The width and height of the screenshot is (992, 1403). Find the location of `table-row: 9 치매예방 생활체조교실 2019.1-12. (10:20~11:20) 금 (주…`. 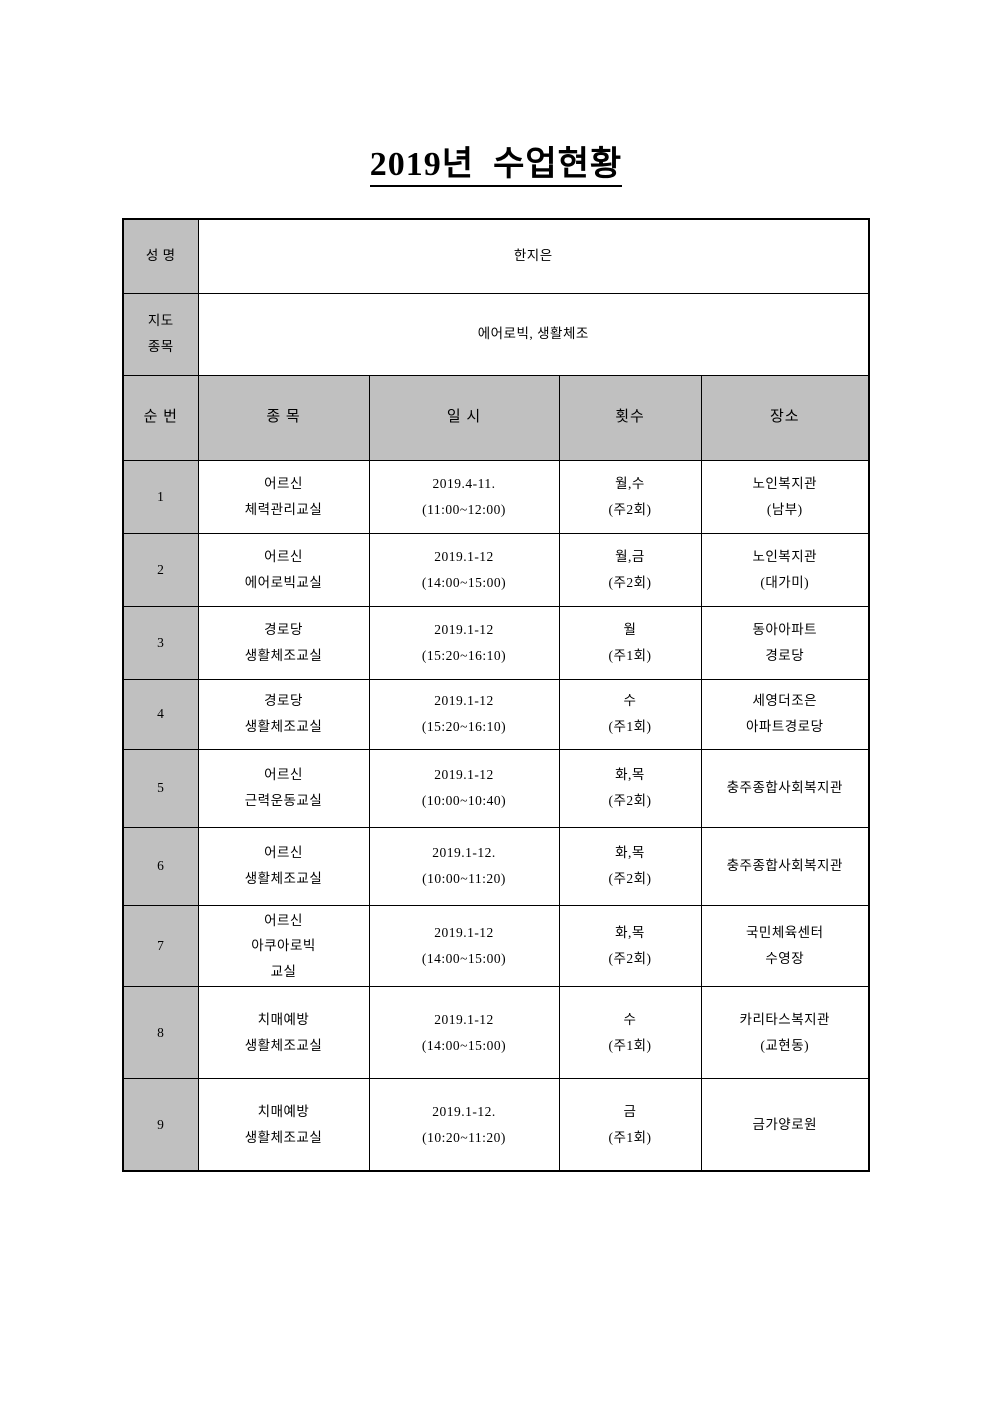

table-row: 9 치매예방 생활체조교실 2019.1-12. (10:20~11:20) 금 (주… is located at coordinates (496, 1125).